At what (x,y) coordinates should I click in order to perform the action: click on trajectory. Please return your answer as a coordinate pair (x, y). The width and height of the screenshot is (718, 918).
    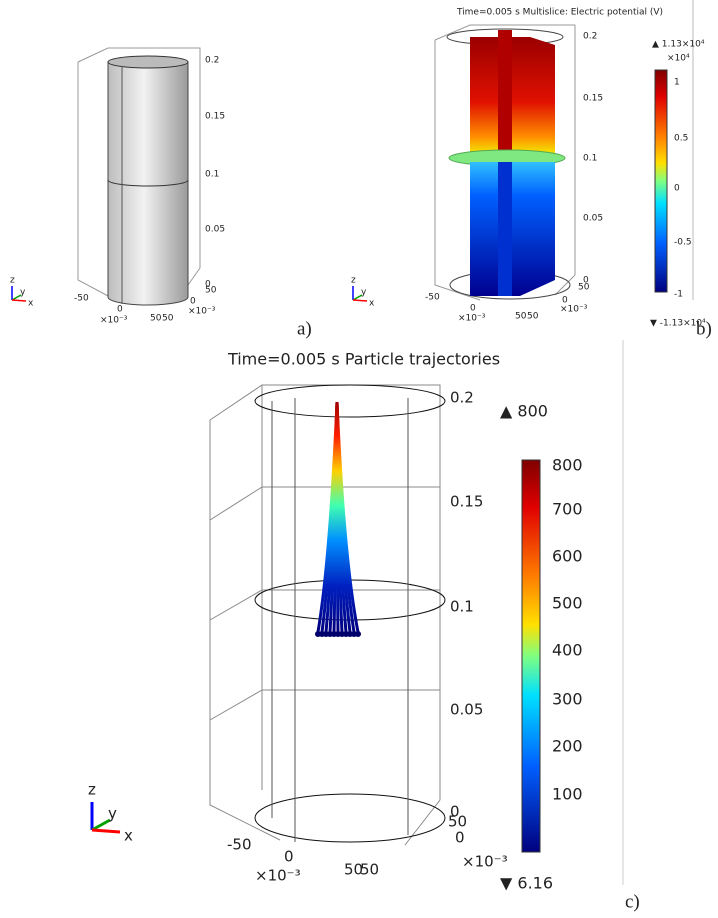
    Looking at the image, I should click on (347, 517).